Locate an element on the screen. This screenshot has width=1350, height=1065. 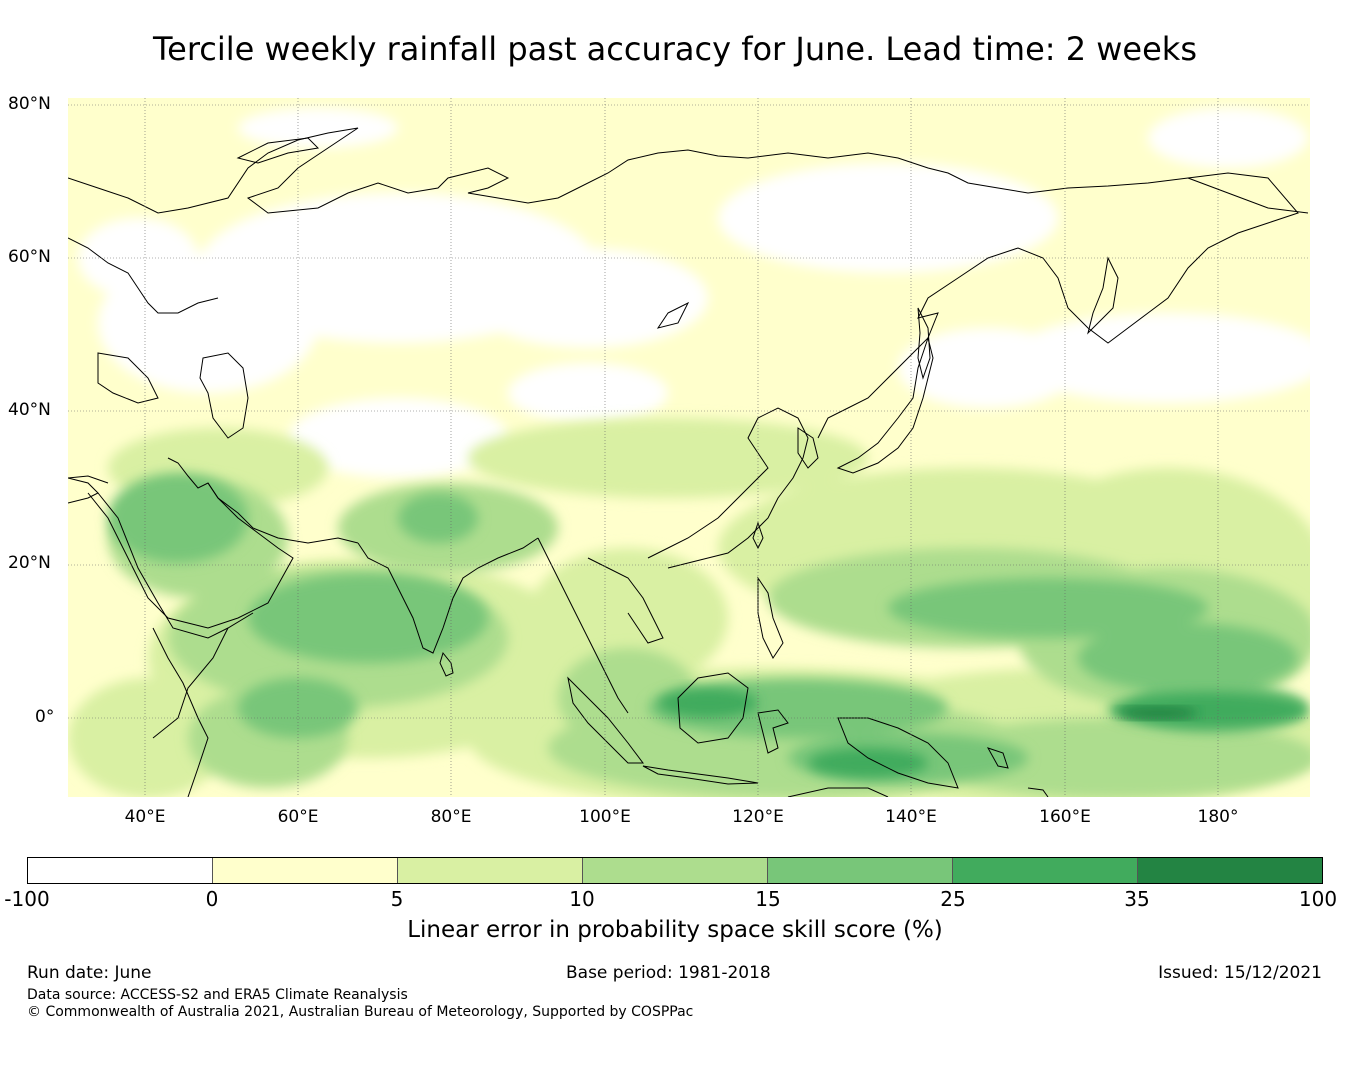
colorbar is located at coordinates (675, 870).